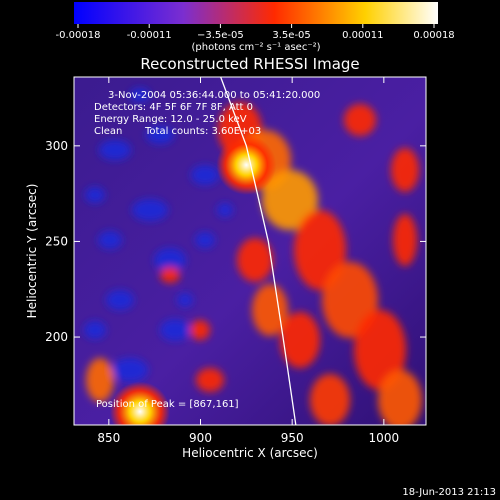 This screenshot has width=500, height=500. I want to click on annotation-detectors: Detectors: 4F 5F 6F 7F 8F, Att 0, so click(173, 107).